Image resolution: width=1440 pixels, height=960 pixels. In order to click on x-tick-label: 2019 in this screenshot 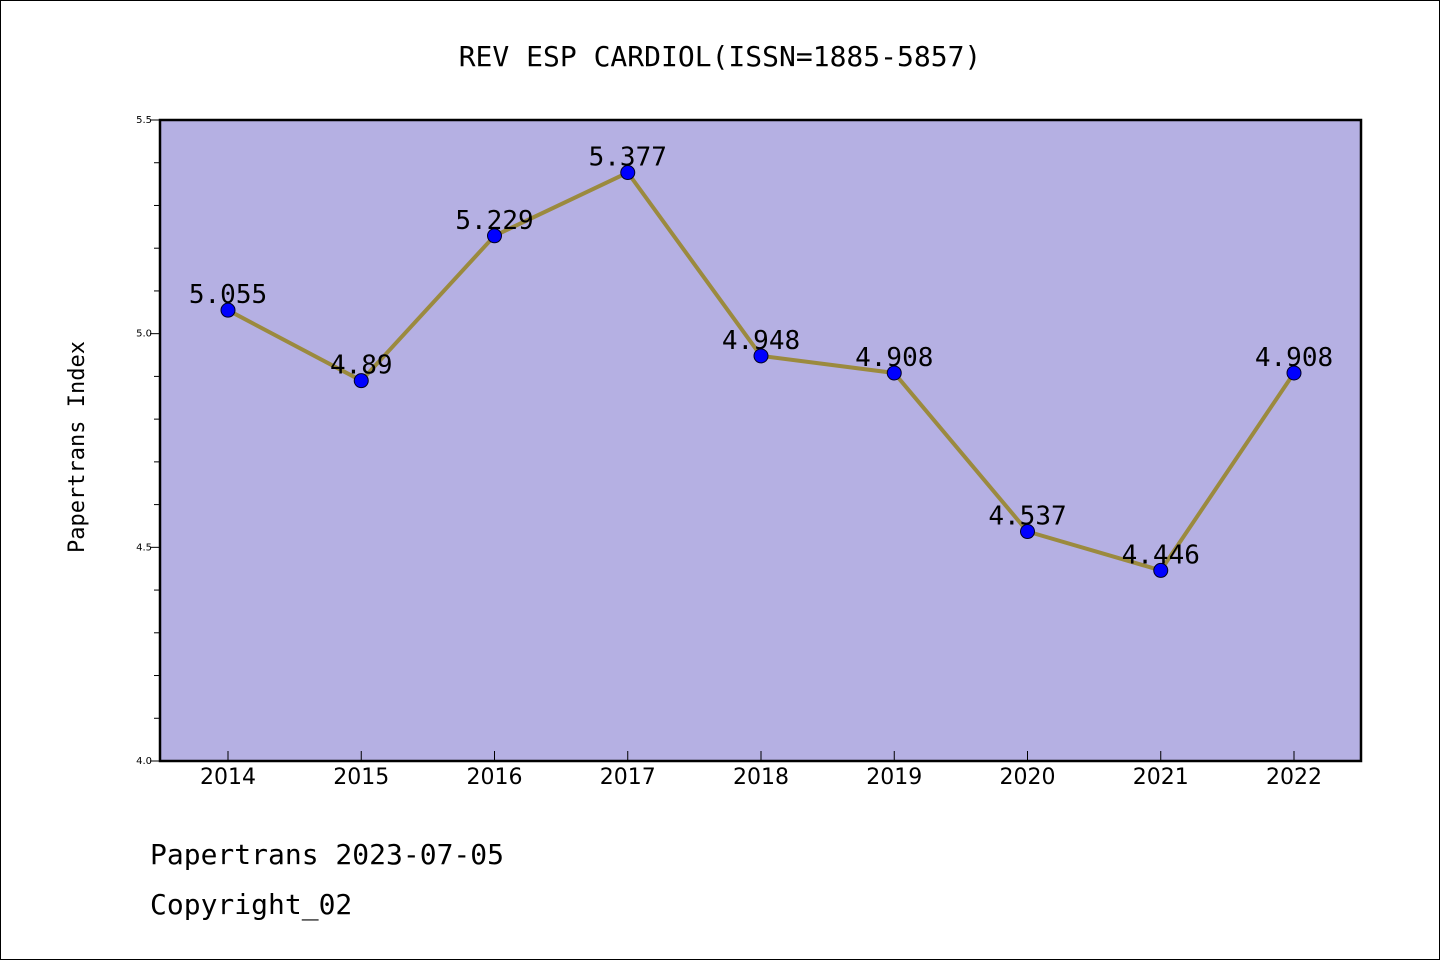, I will do `click(894, 777)`.